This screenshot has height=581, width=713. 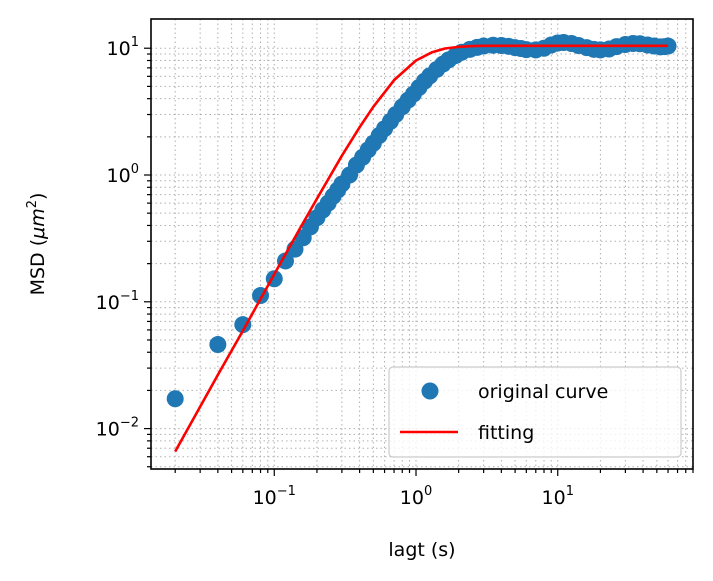 I want to click on y-tick-label: 10⁻², so click(x=117, y=428).